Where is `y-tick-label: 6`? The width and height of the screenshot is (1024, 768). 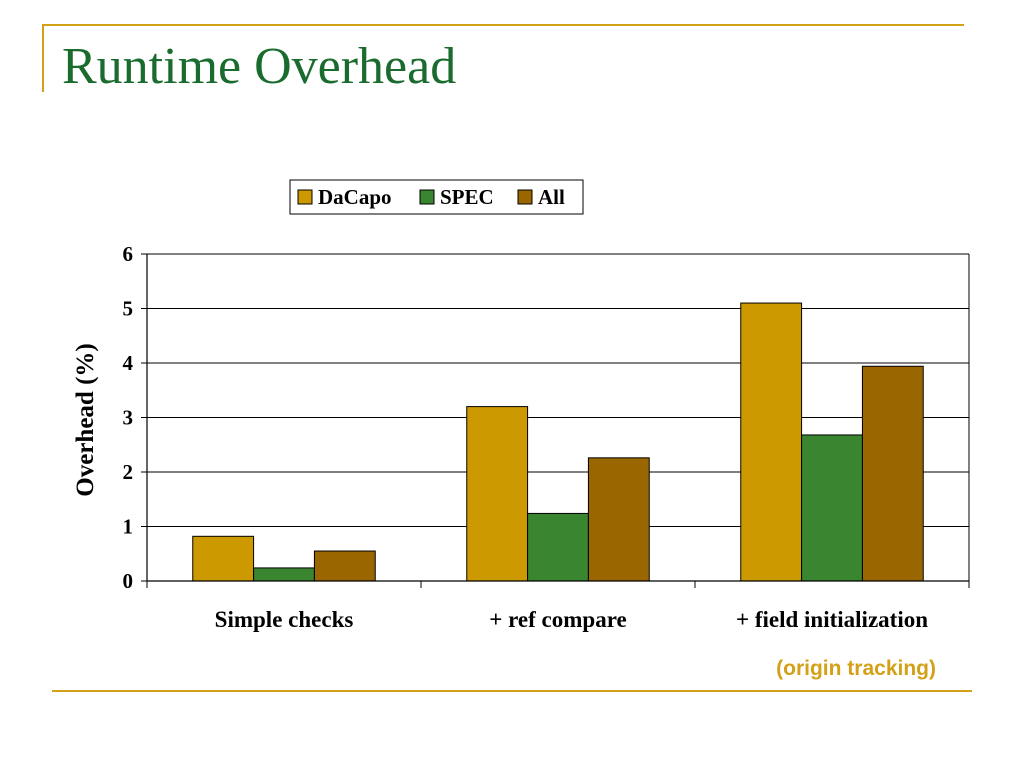
y-tick-label: 6 is located at coordinates (128, 254).